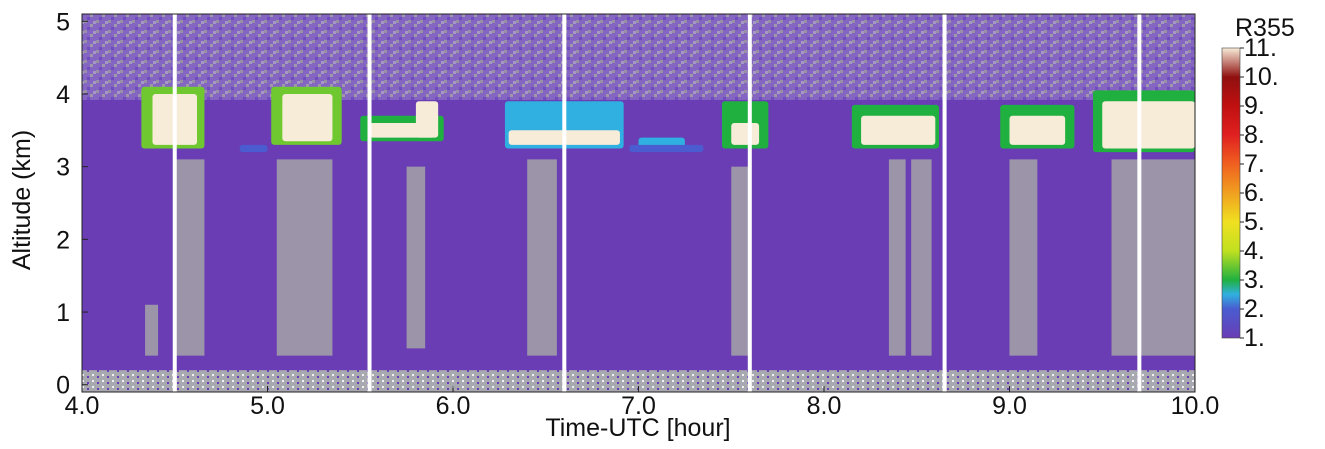 The width and height of the screenshot is (1325, 449). I want to click on x-tick-label: 5.0, so click(267, 406).